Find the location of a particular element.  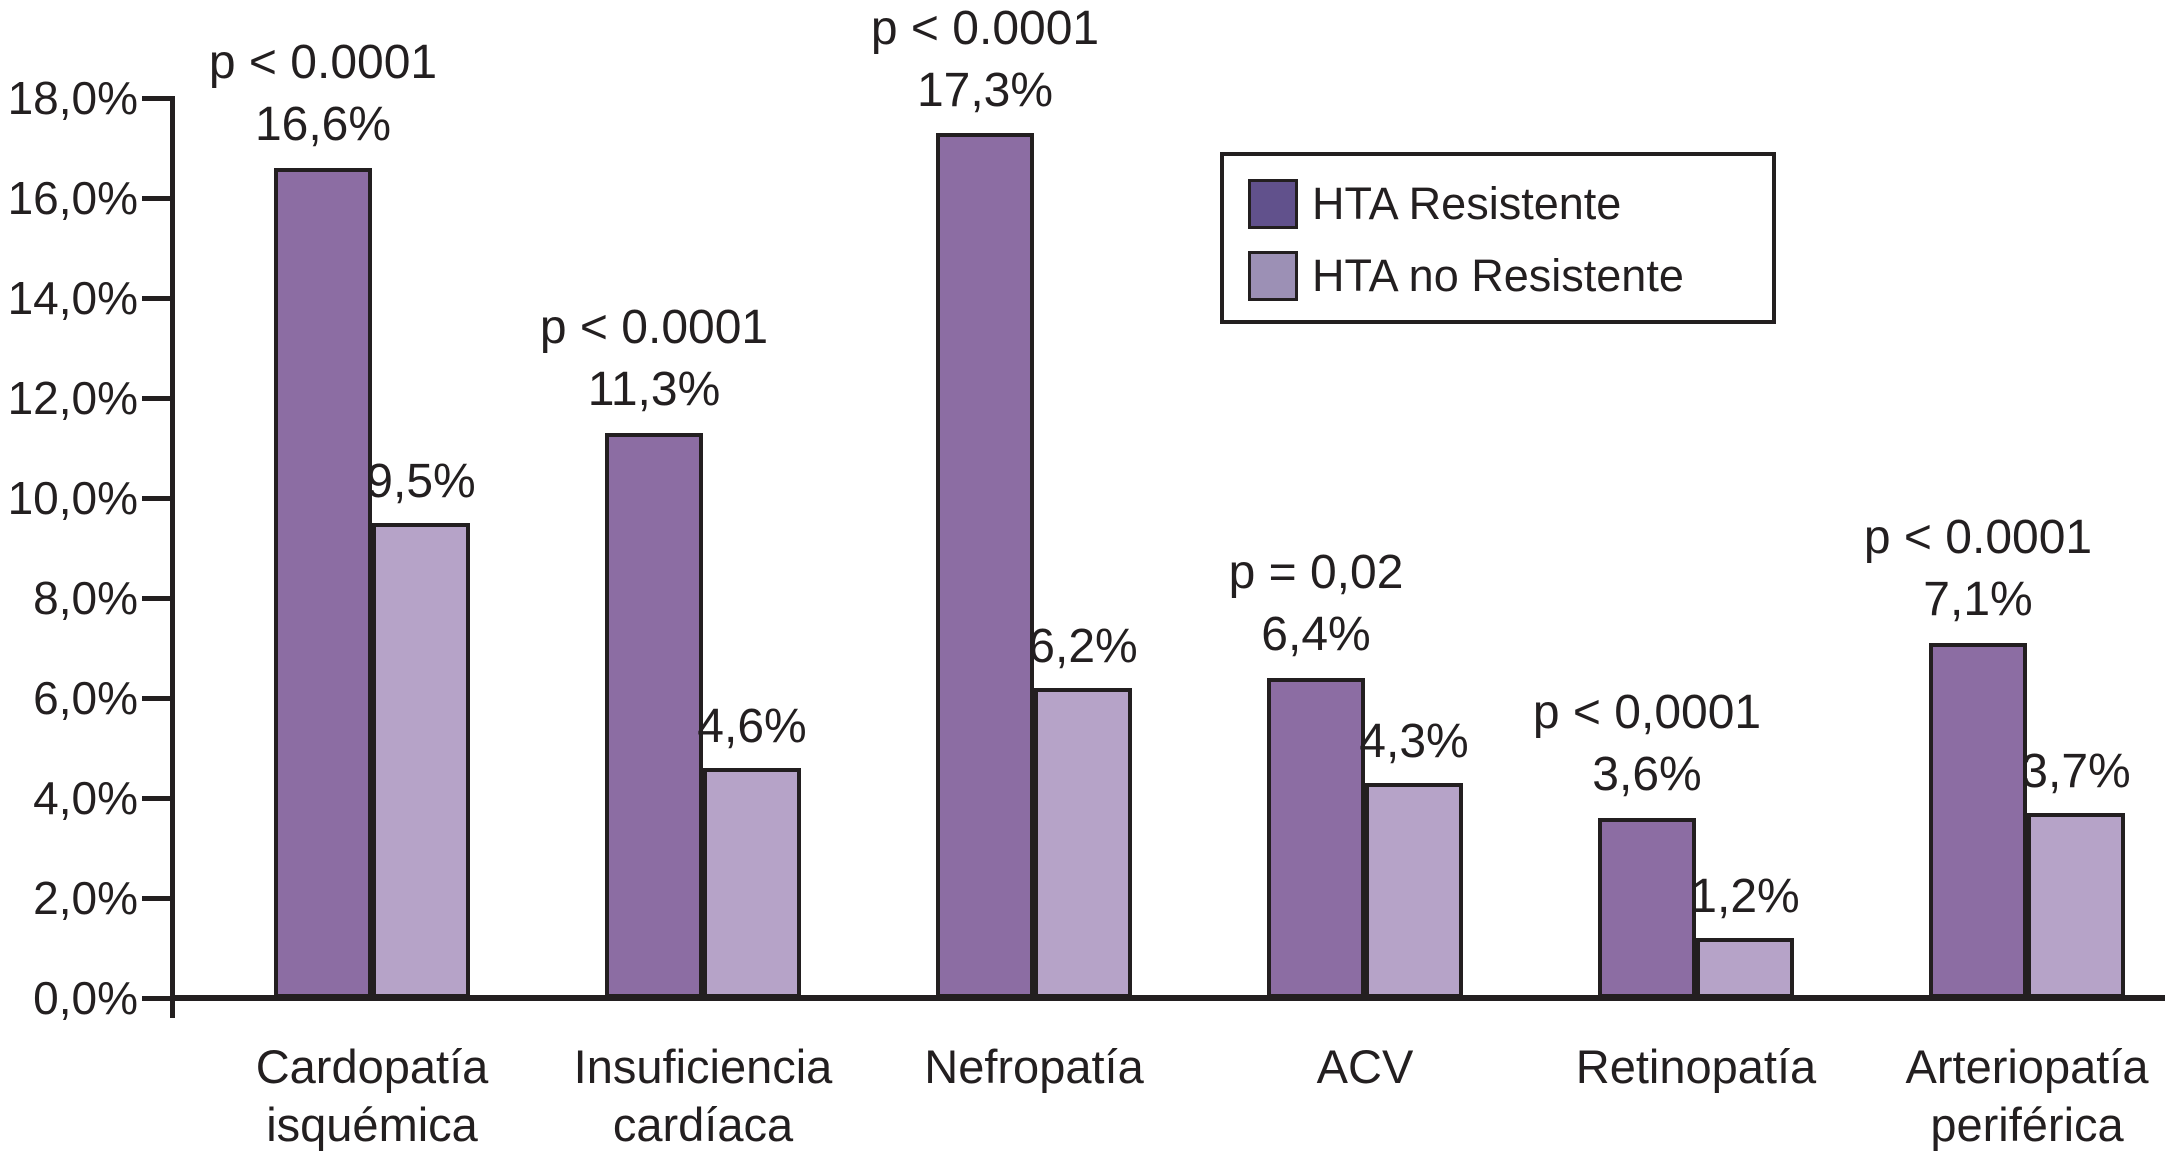

y-axis-tick-label: 16,0% is located at coordinates (72, 198).